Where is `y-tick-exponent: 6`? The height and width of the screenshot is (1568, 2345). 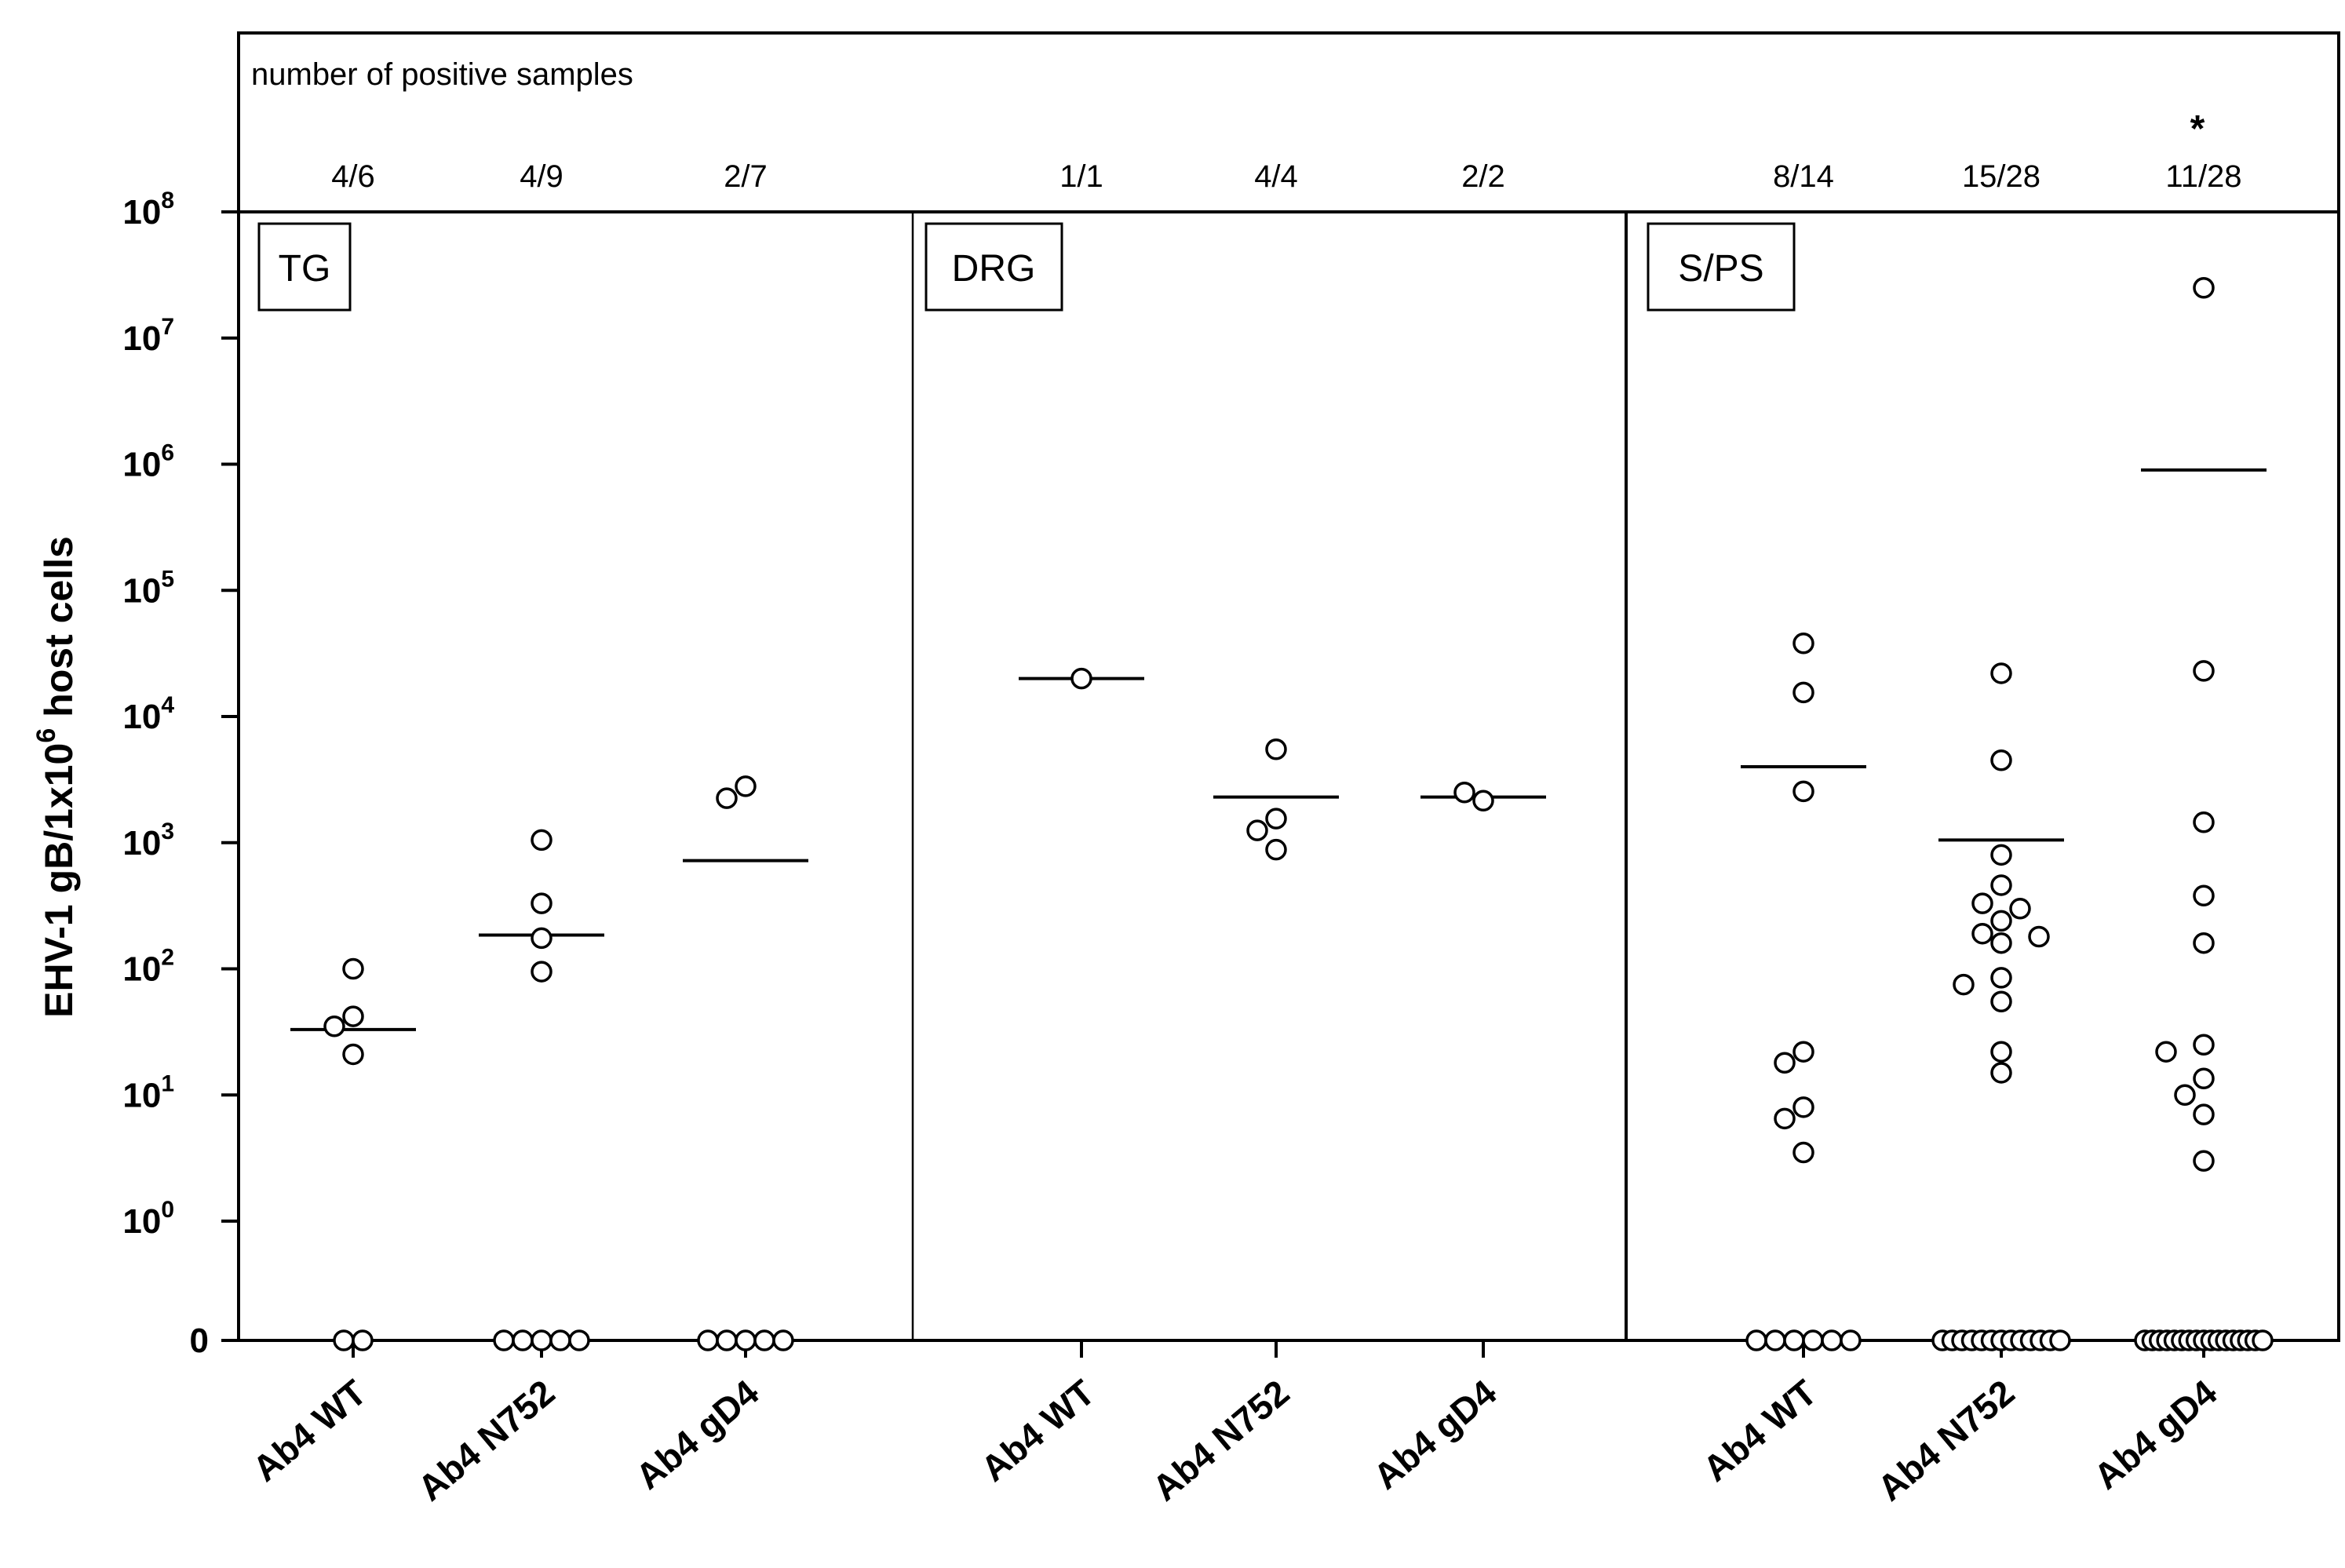
y-tick-exponent: 6 is located at coordinates (167, 453).